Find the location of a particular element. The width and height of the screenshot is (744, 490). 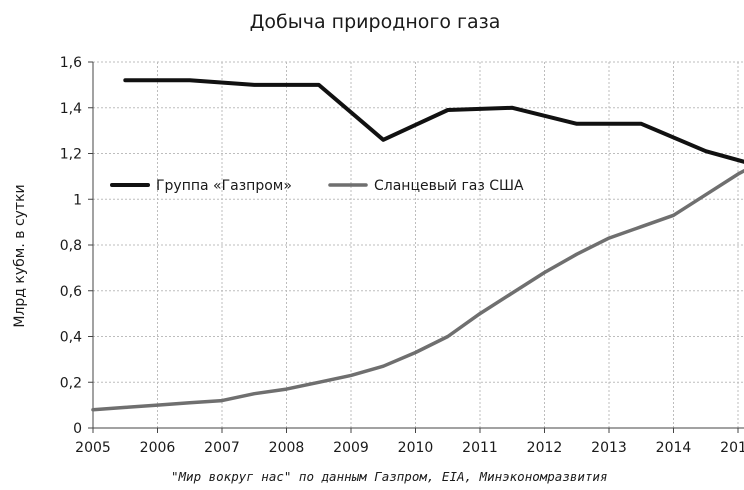

x-tick-label: 2006 is located at coordinates (158, 448).